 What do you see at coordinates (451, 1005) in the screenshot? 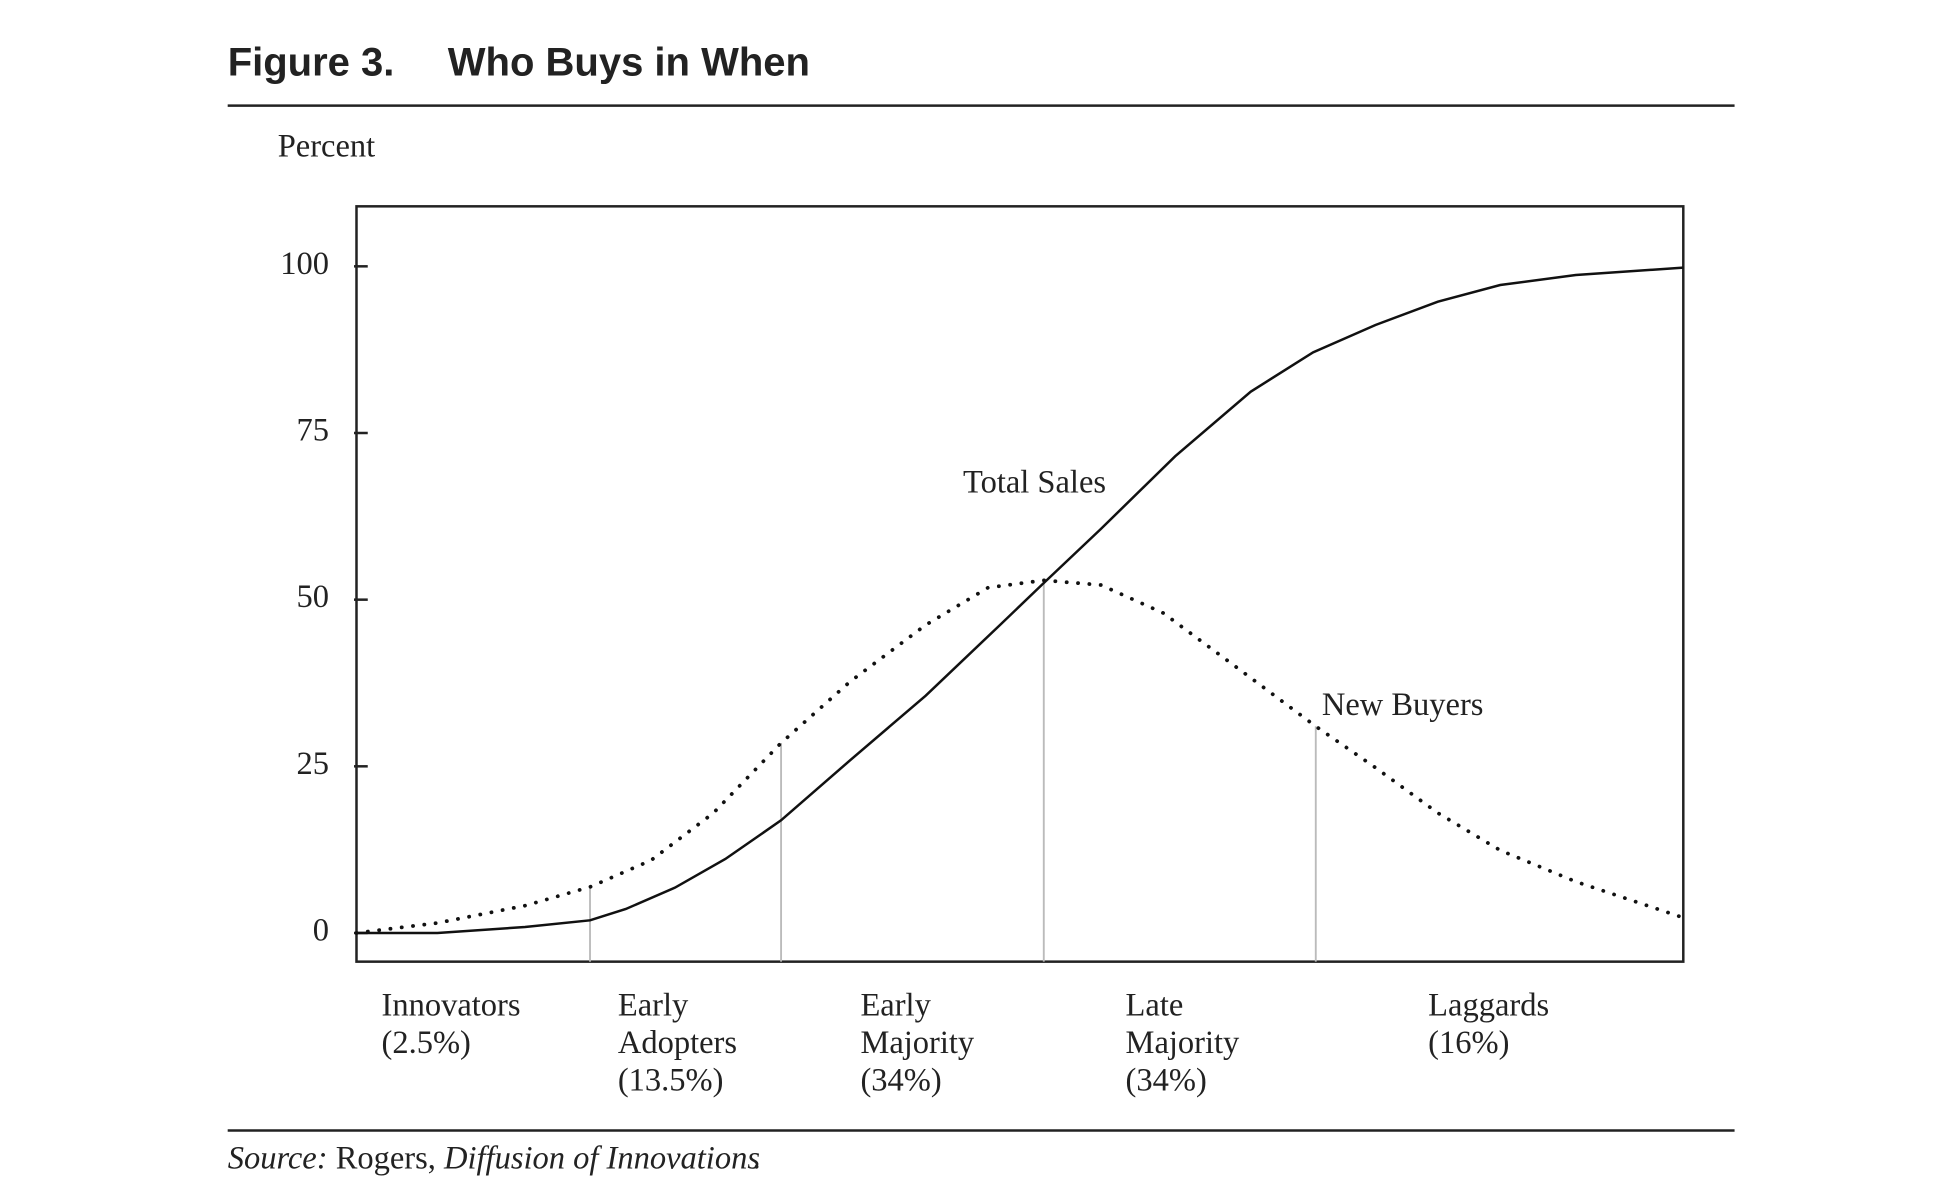
I see `segment-label: Innovators` at bounding box center [451, 1005].